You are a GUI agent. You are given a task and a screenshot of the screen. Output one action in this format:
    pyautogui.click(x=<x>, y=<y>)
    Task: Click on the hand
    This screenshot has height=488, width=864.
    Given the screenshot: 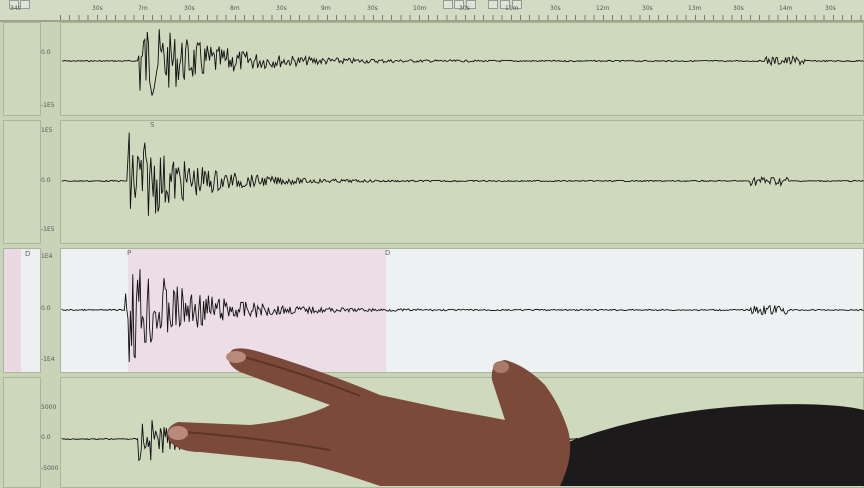 What is the action you would take?
    pyautogui.click(x=369, y=417)
    